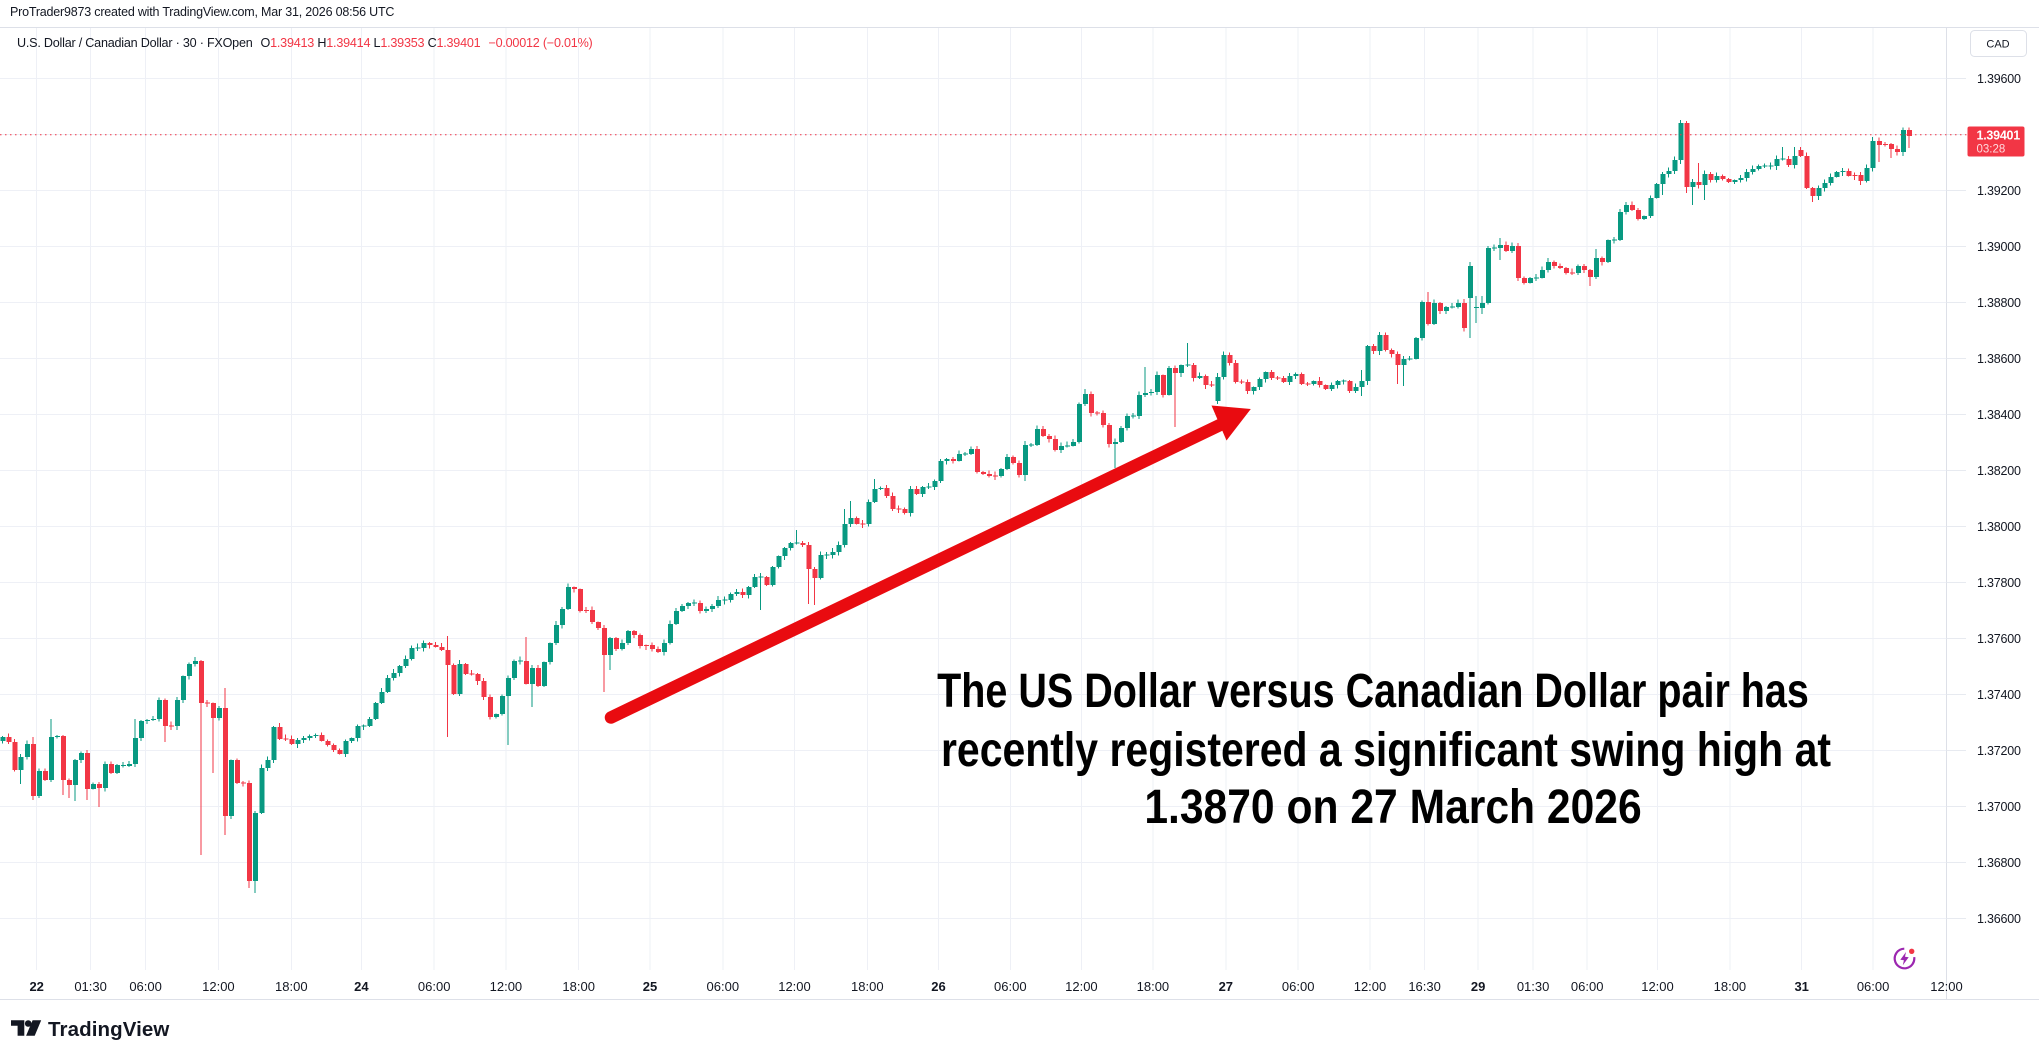 Image resolution: width=2039 pixels, height=1059 pixels. What do you see at coordinates (1999, 695) in the screenshot?
I see `svg-text: 1.37400` at bounding box center [1999, 695].